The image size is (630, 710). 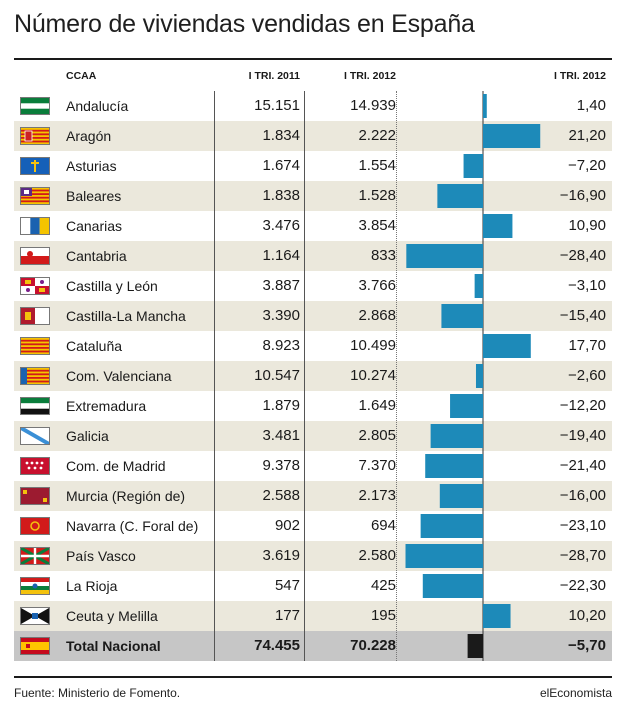 I want to click on change-label: −2,60, so click(x=587, y=375).